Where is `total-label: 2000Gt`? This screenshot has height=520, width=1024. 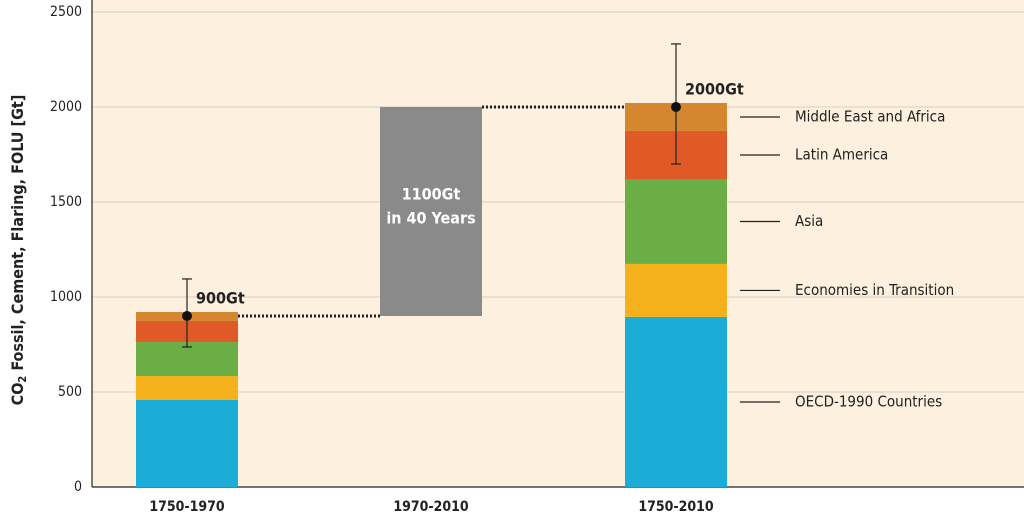
total-label: 2000Gt is located at coordinates (714, 89).